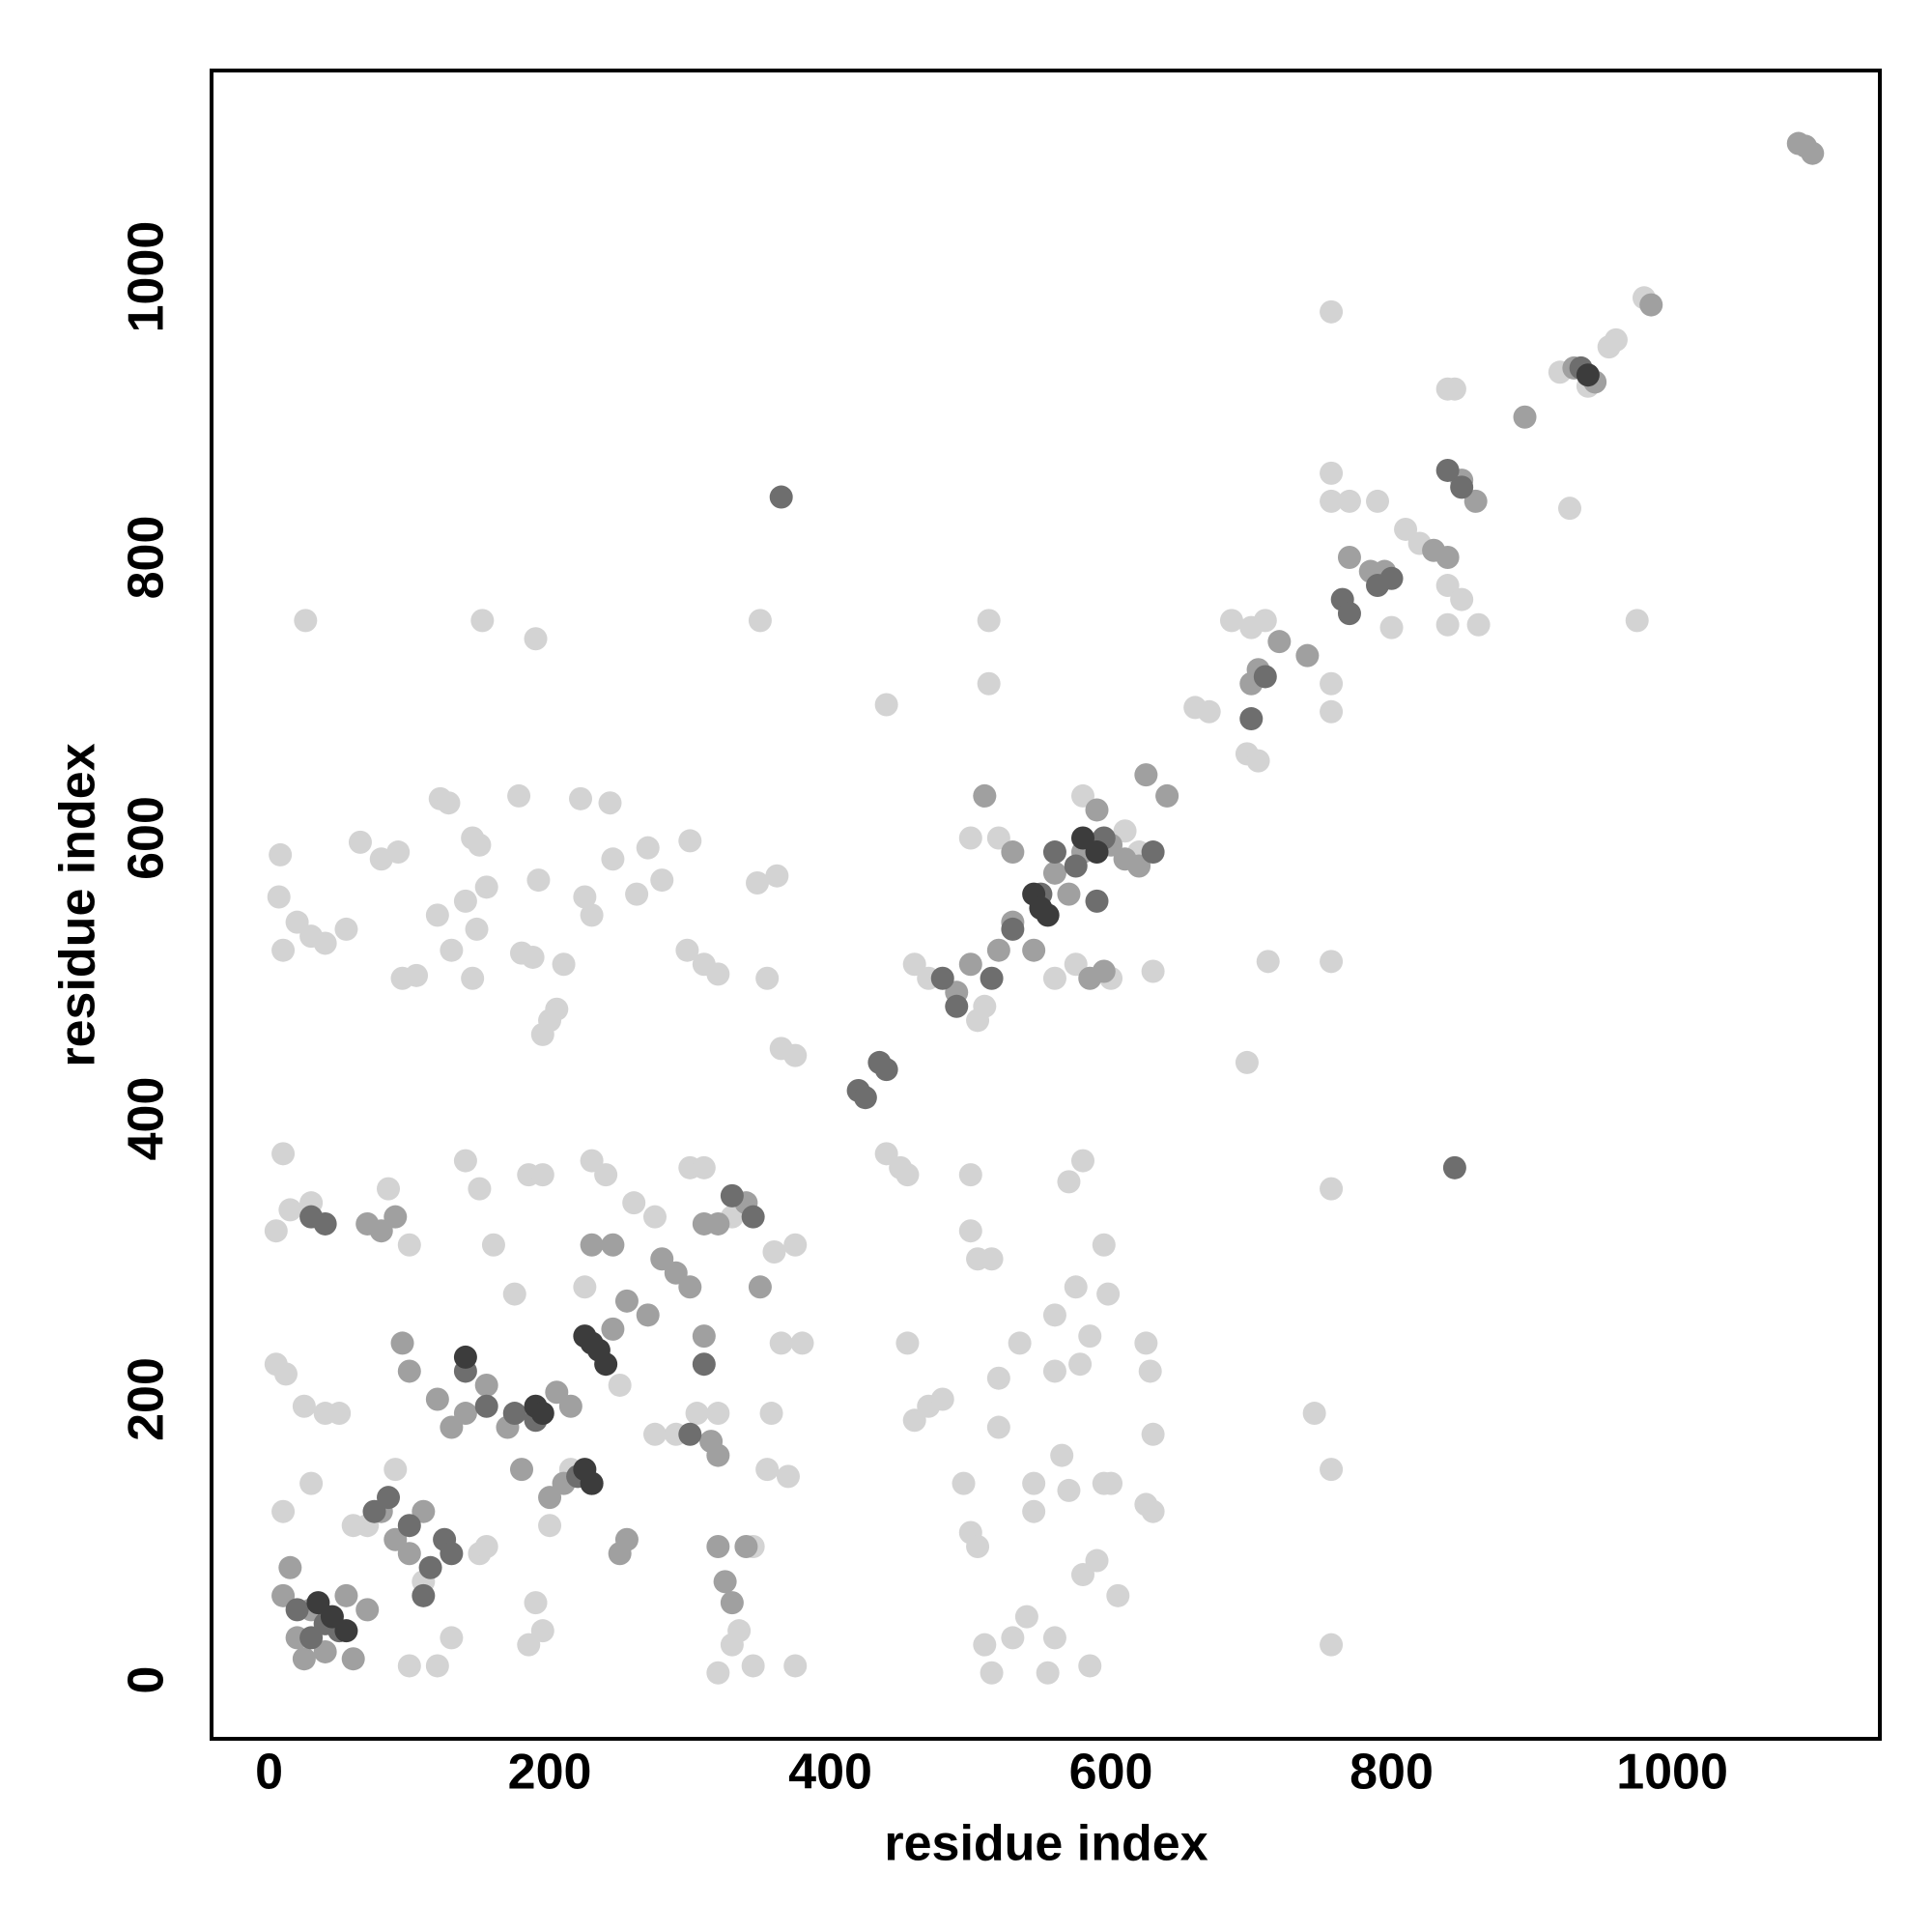 The height and width of the screenshot is (1932, 1932). I want to click on x-tick-label: 400, so click(830, 1773).